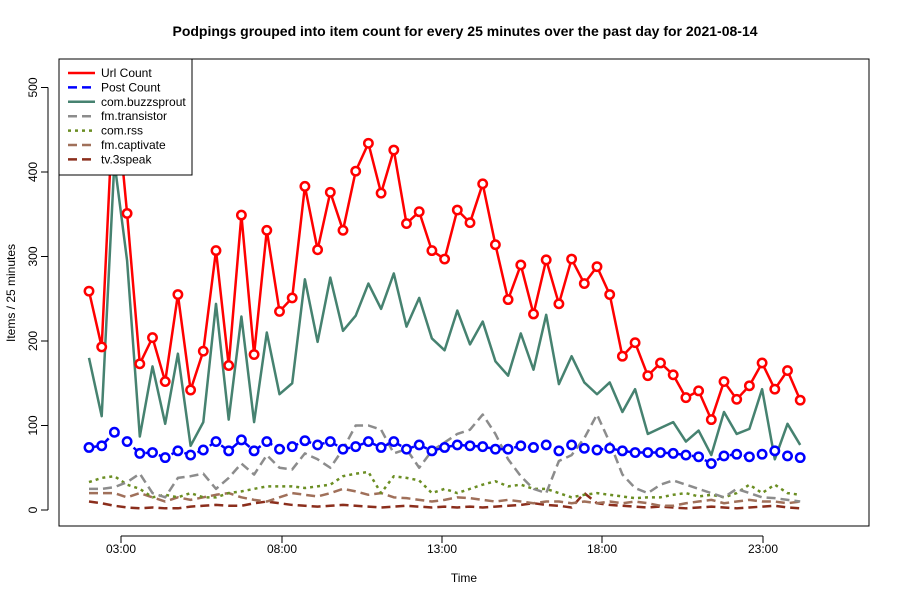  I want to click on legend-entry-url-count: Url Count, so click(110, 73).